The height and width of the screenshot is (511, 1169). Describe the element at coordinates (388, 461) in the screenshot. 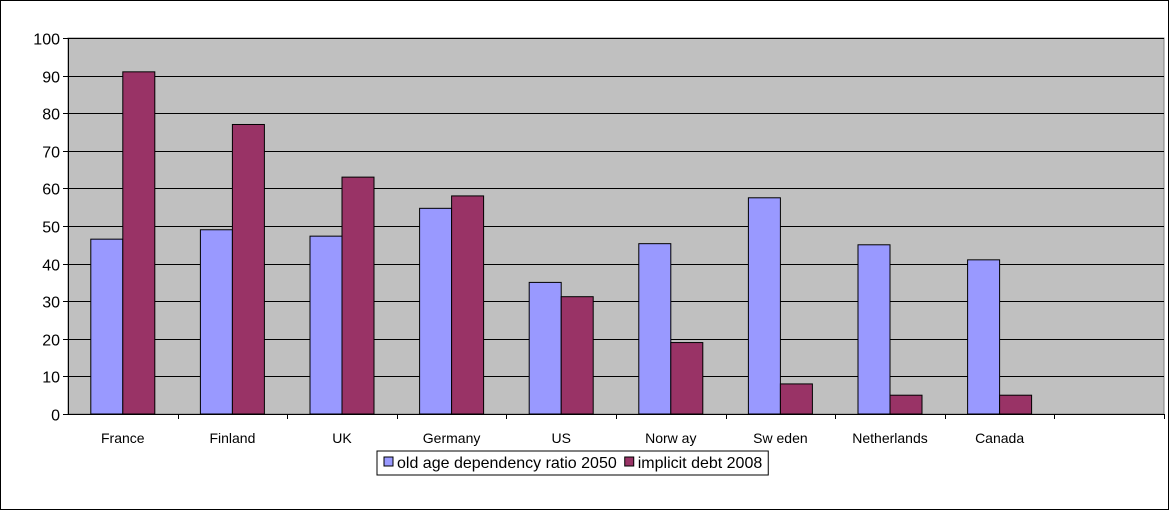

I see `legend-swatch-old-age-dependency` at that location.